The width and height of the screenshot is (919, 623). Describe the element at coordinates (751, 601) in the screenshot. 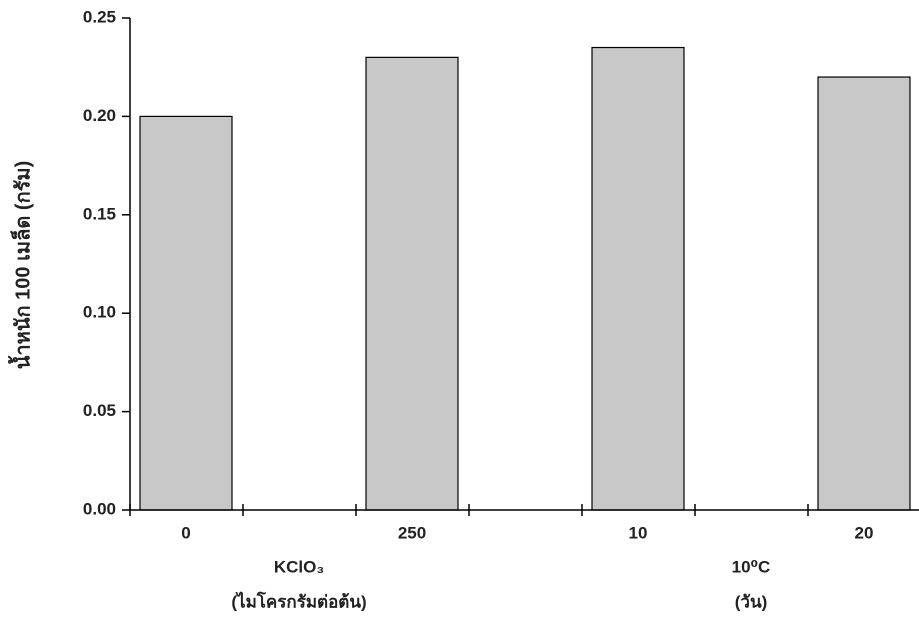

I see `group-unit: (วัน)` at that location.